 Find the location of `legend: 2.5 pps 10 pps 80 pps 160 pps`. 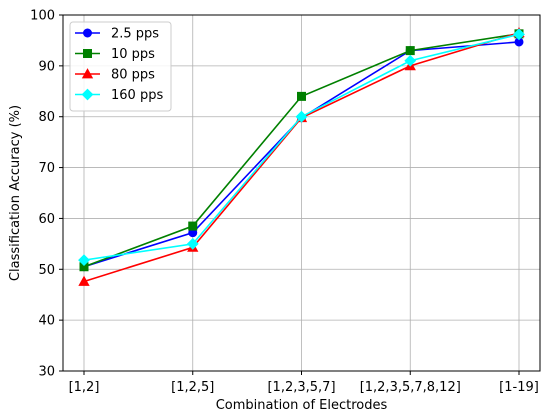

legend: 2.5 pps 10 pps 80 pps 160 pps is located at coordinates (120, 66).